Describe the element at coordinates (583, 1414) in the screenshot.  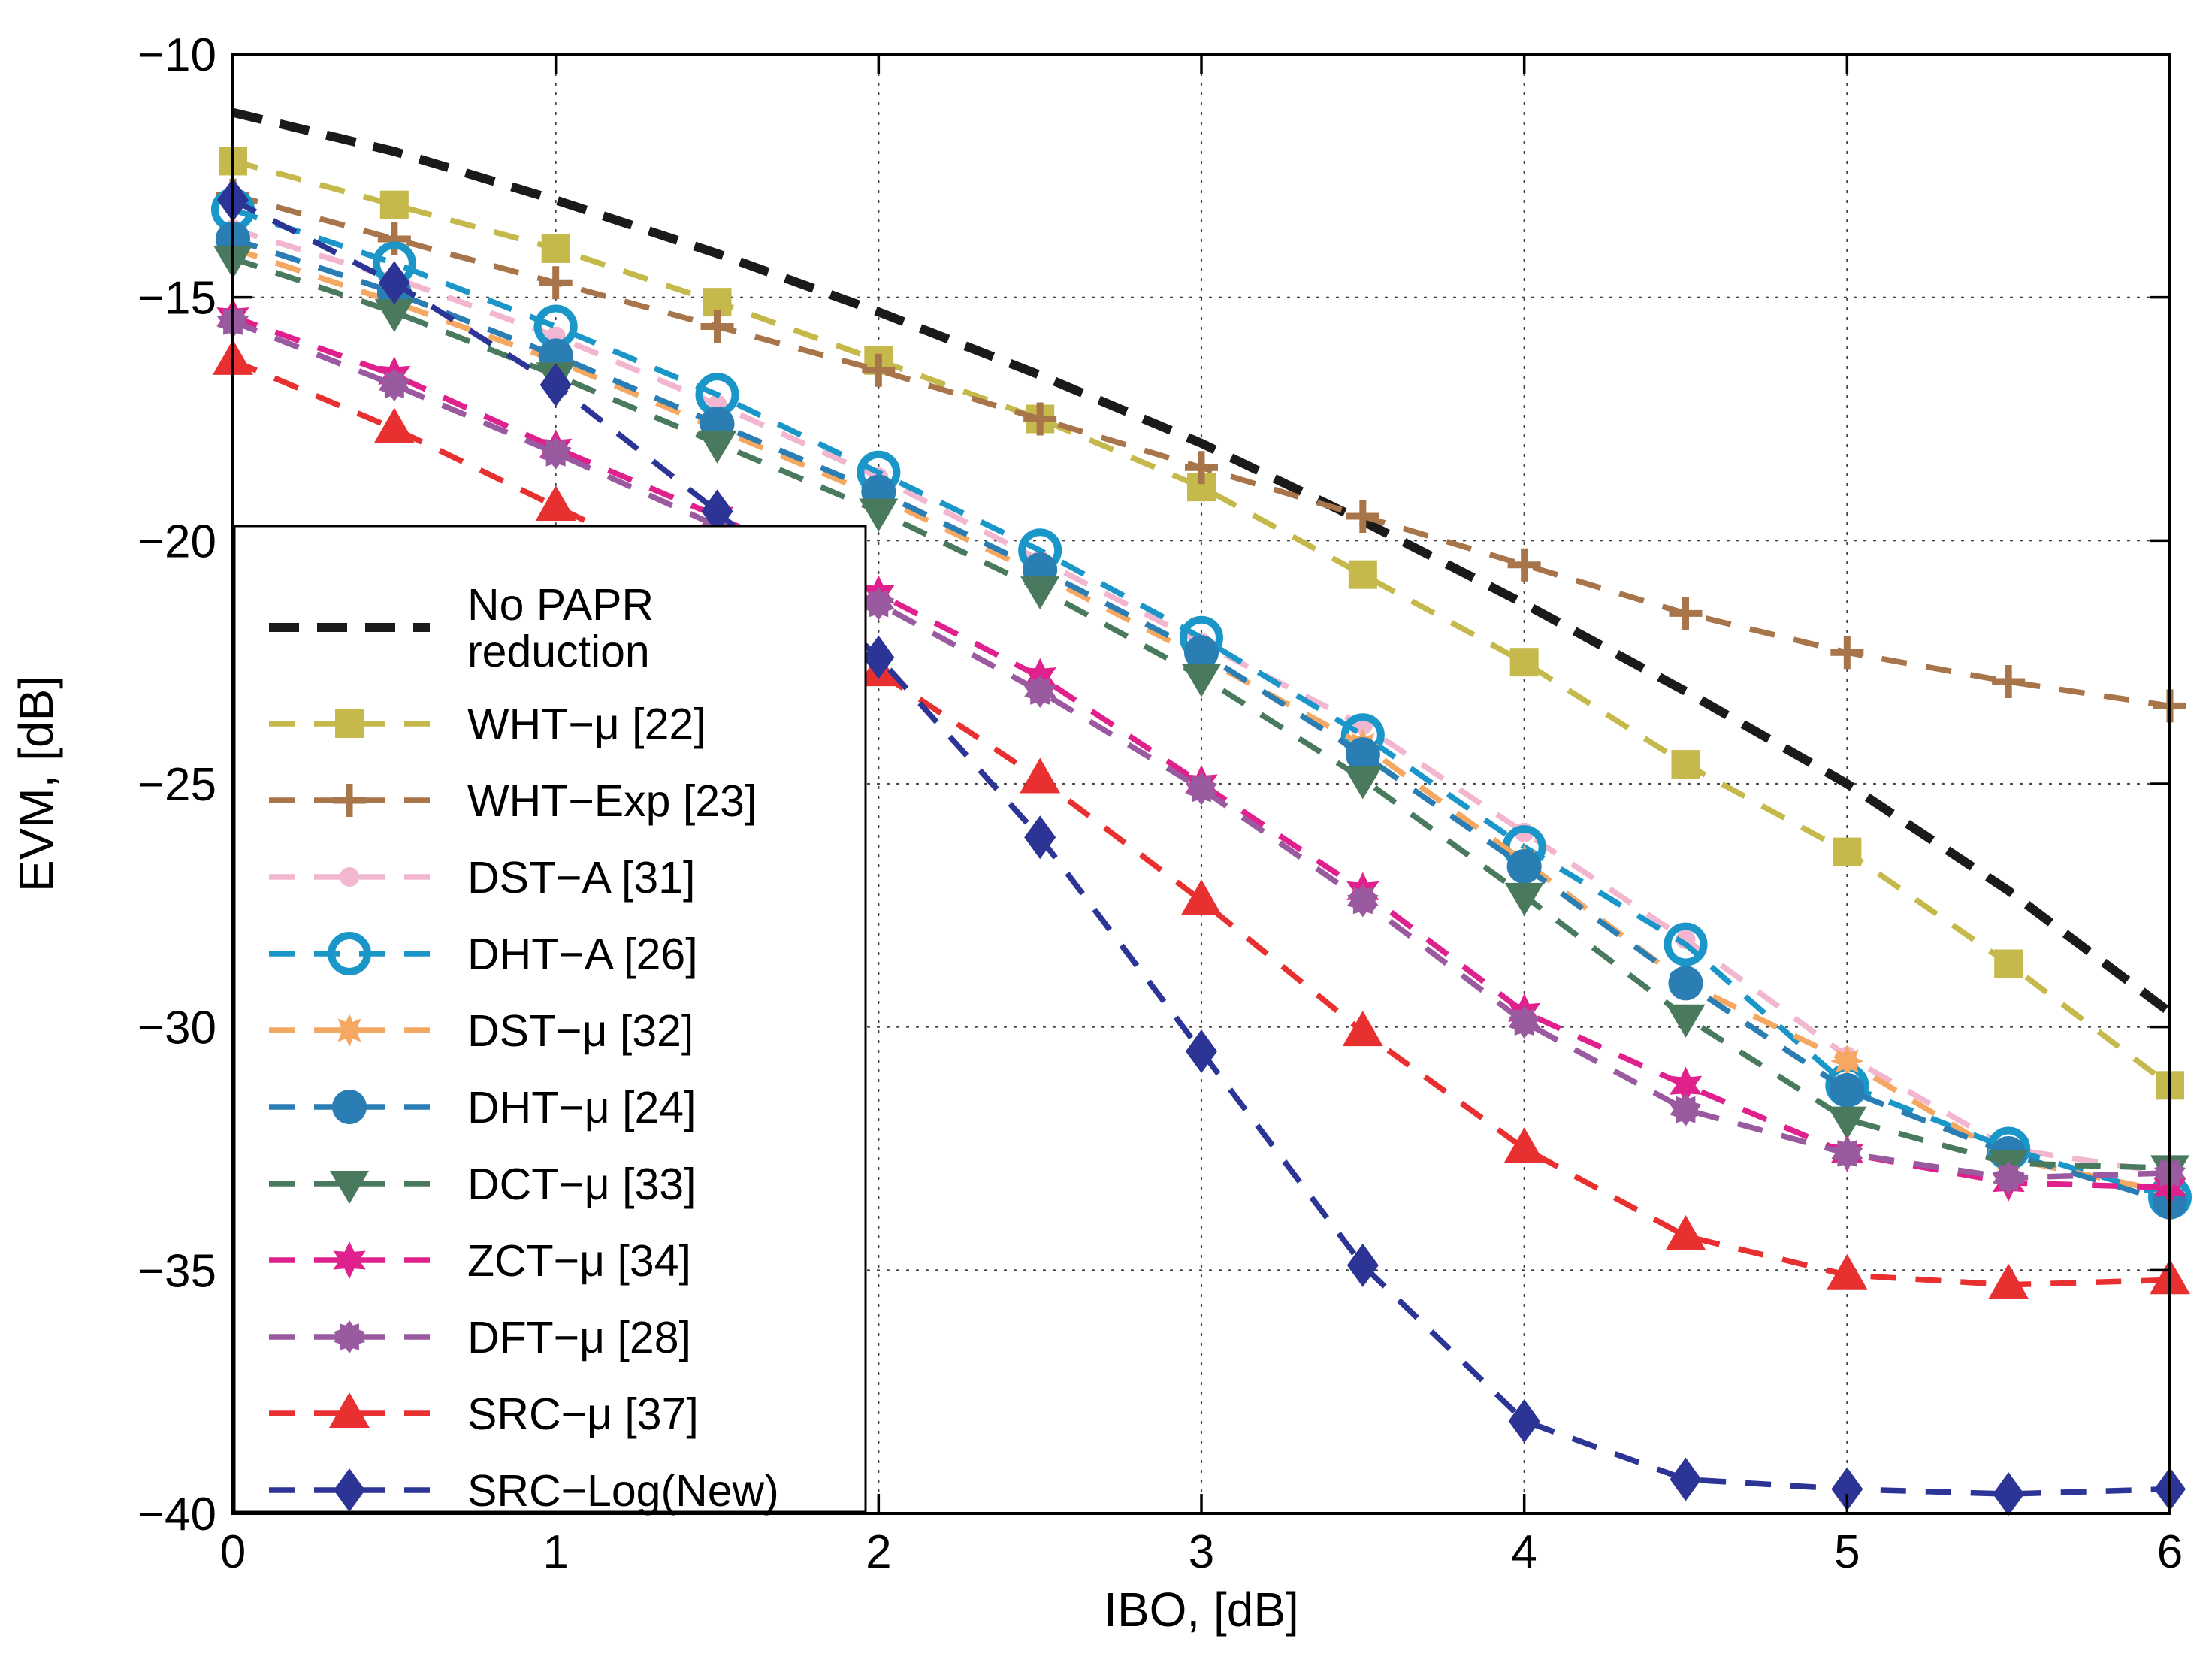
I see `legend-label: SRC−μ [37]` at that location.